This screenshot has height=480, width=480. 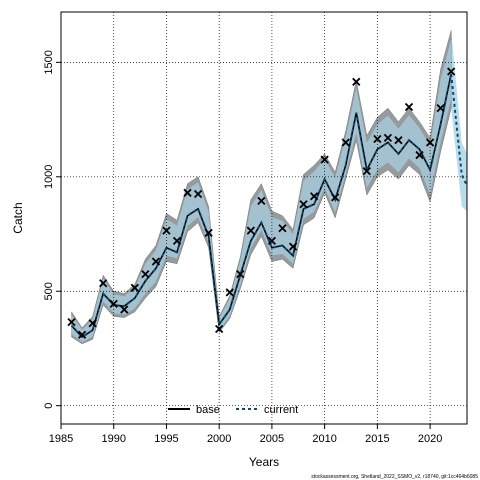 What do you see at coordinates (49, 291) in the screenshot?
I see `y-tick-label: 500` at bounding box center [49, 291].